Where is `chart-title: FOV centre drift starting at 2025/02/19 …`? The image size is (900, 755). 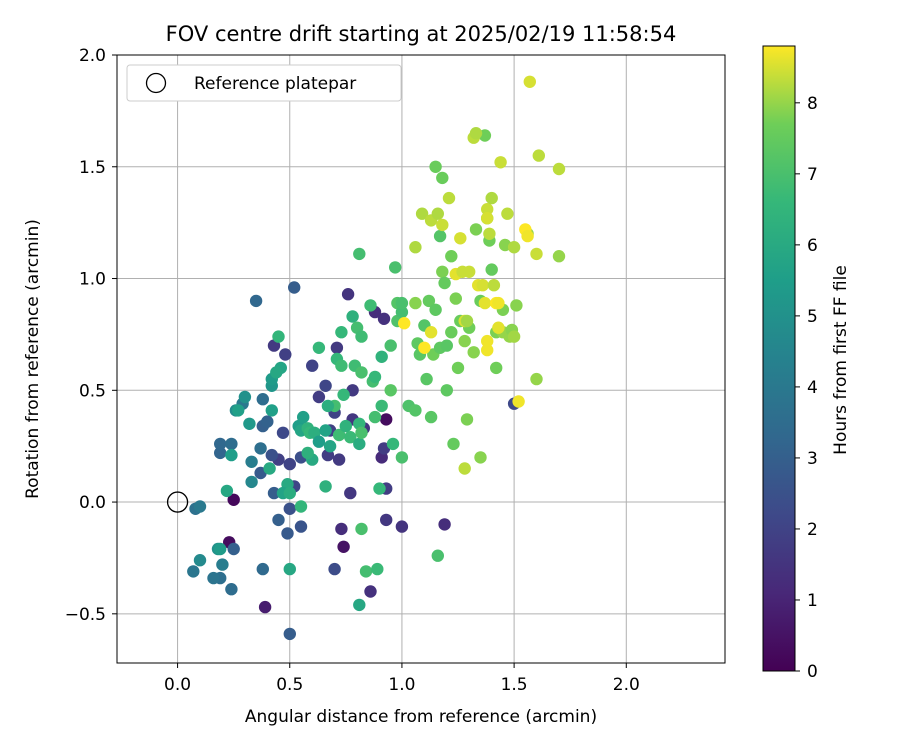 chart-title: FOV centre drift starting at 2025/02/19 … is located at coordinates (421, 34).